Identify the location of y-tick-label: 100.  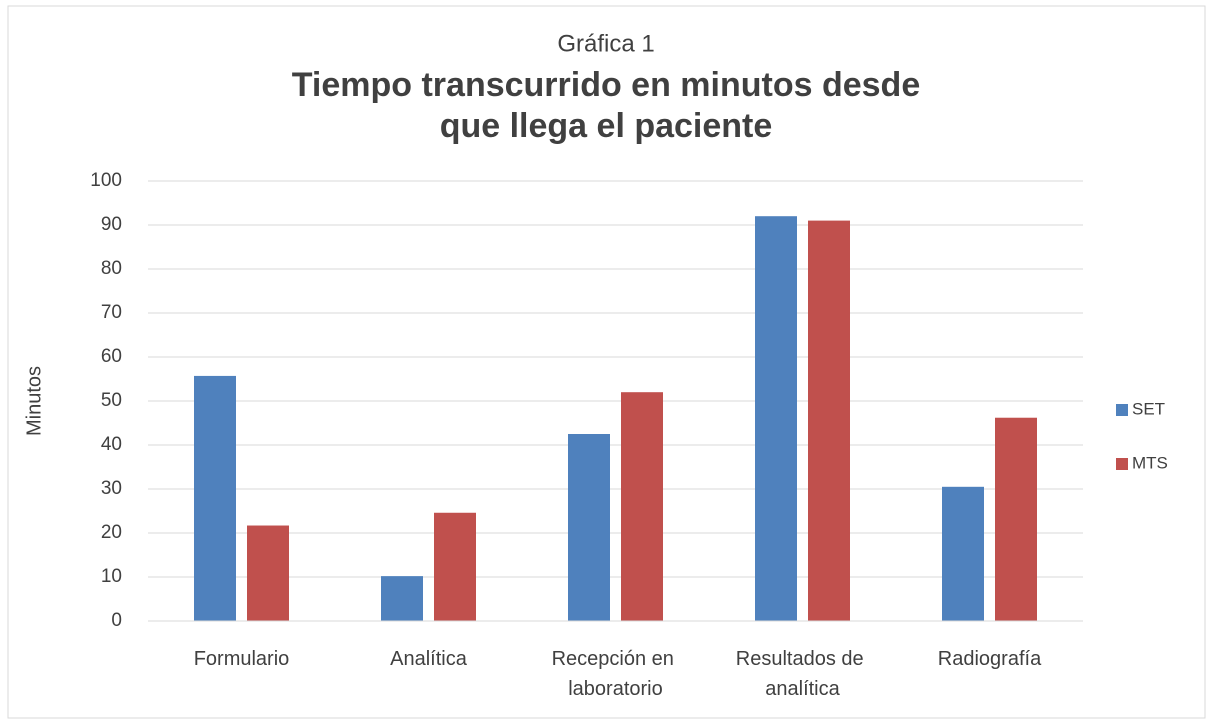
(106, 180).